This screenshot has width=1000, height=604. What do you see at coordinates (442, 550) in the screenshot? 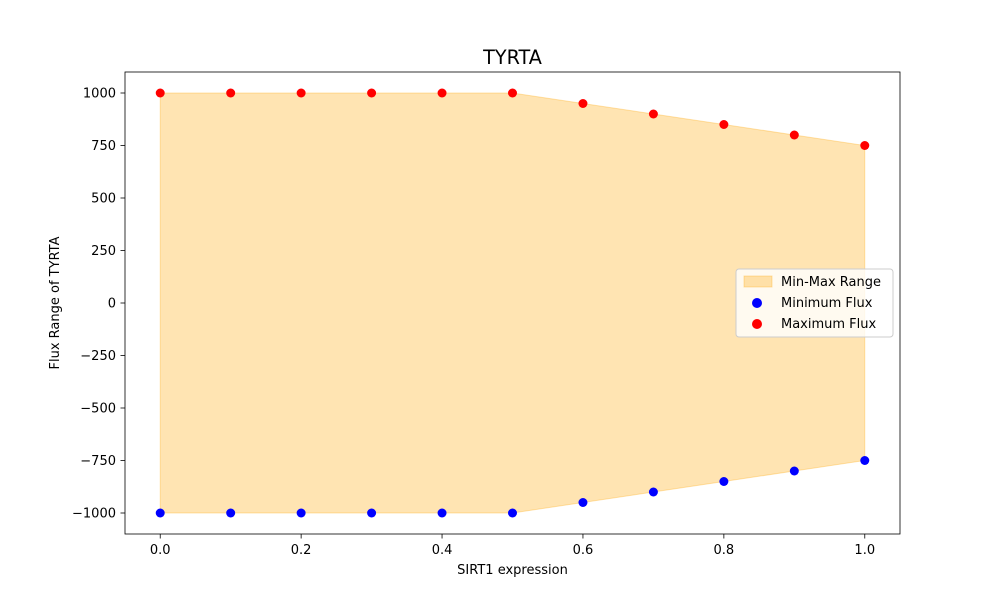
I see `x-tick-label: 0.4` at bounding box center [442, 550].